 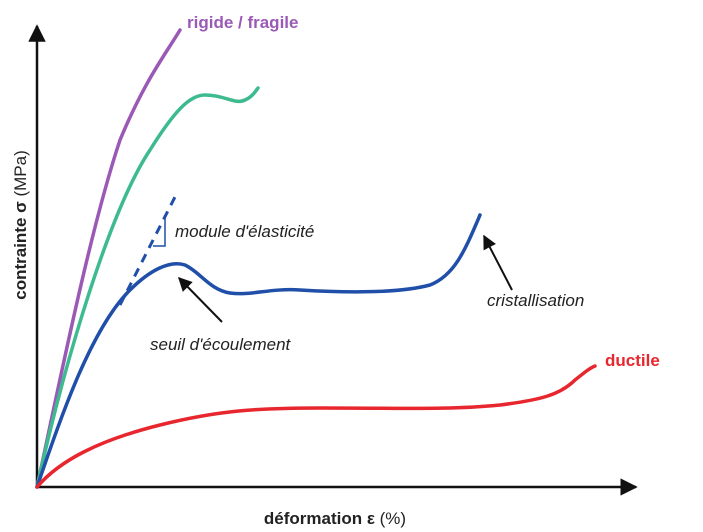 I want to click on slope-triangle, so click(x=159, y=231).